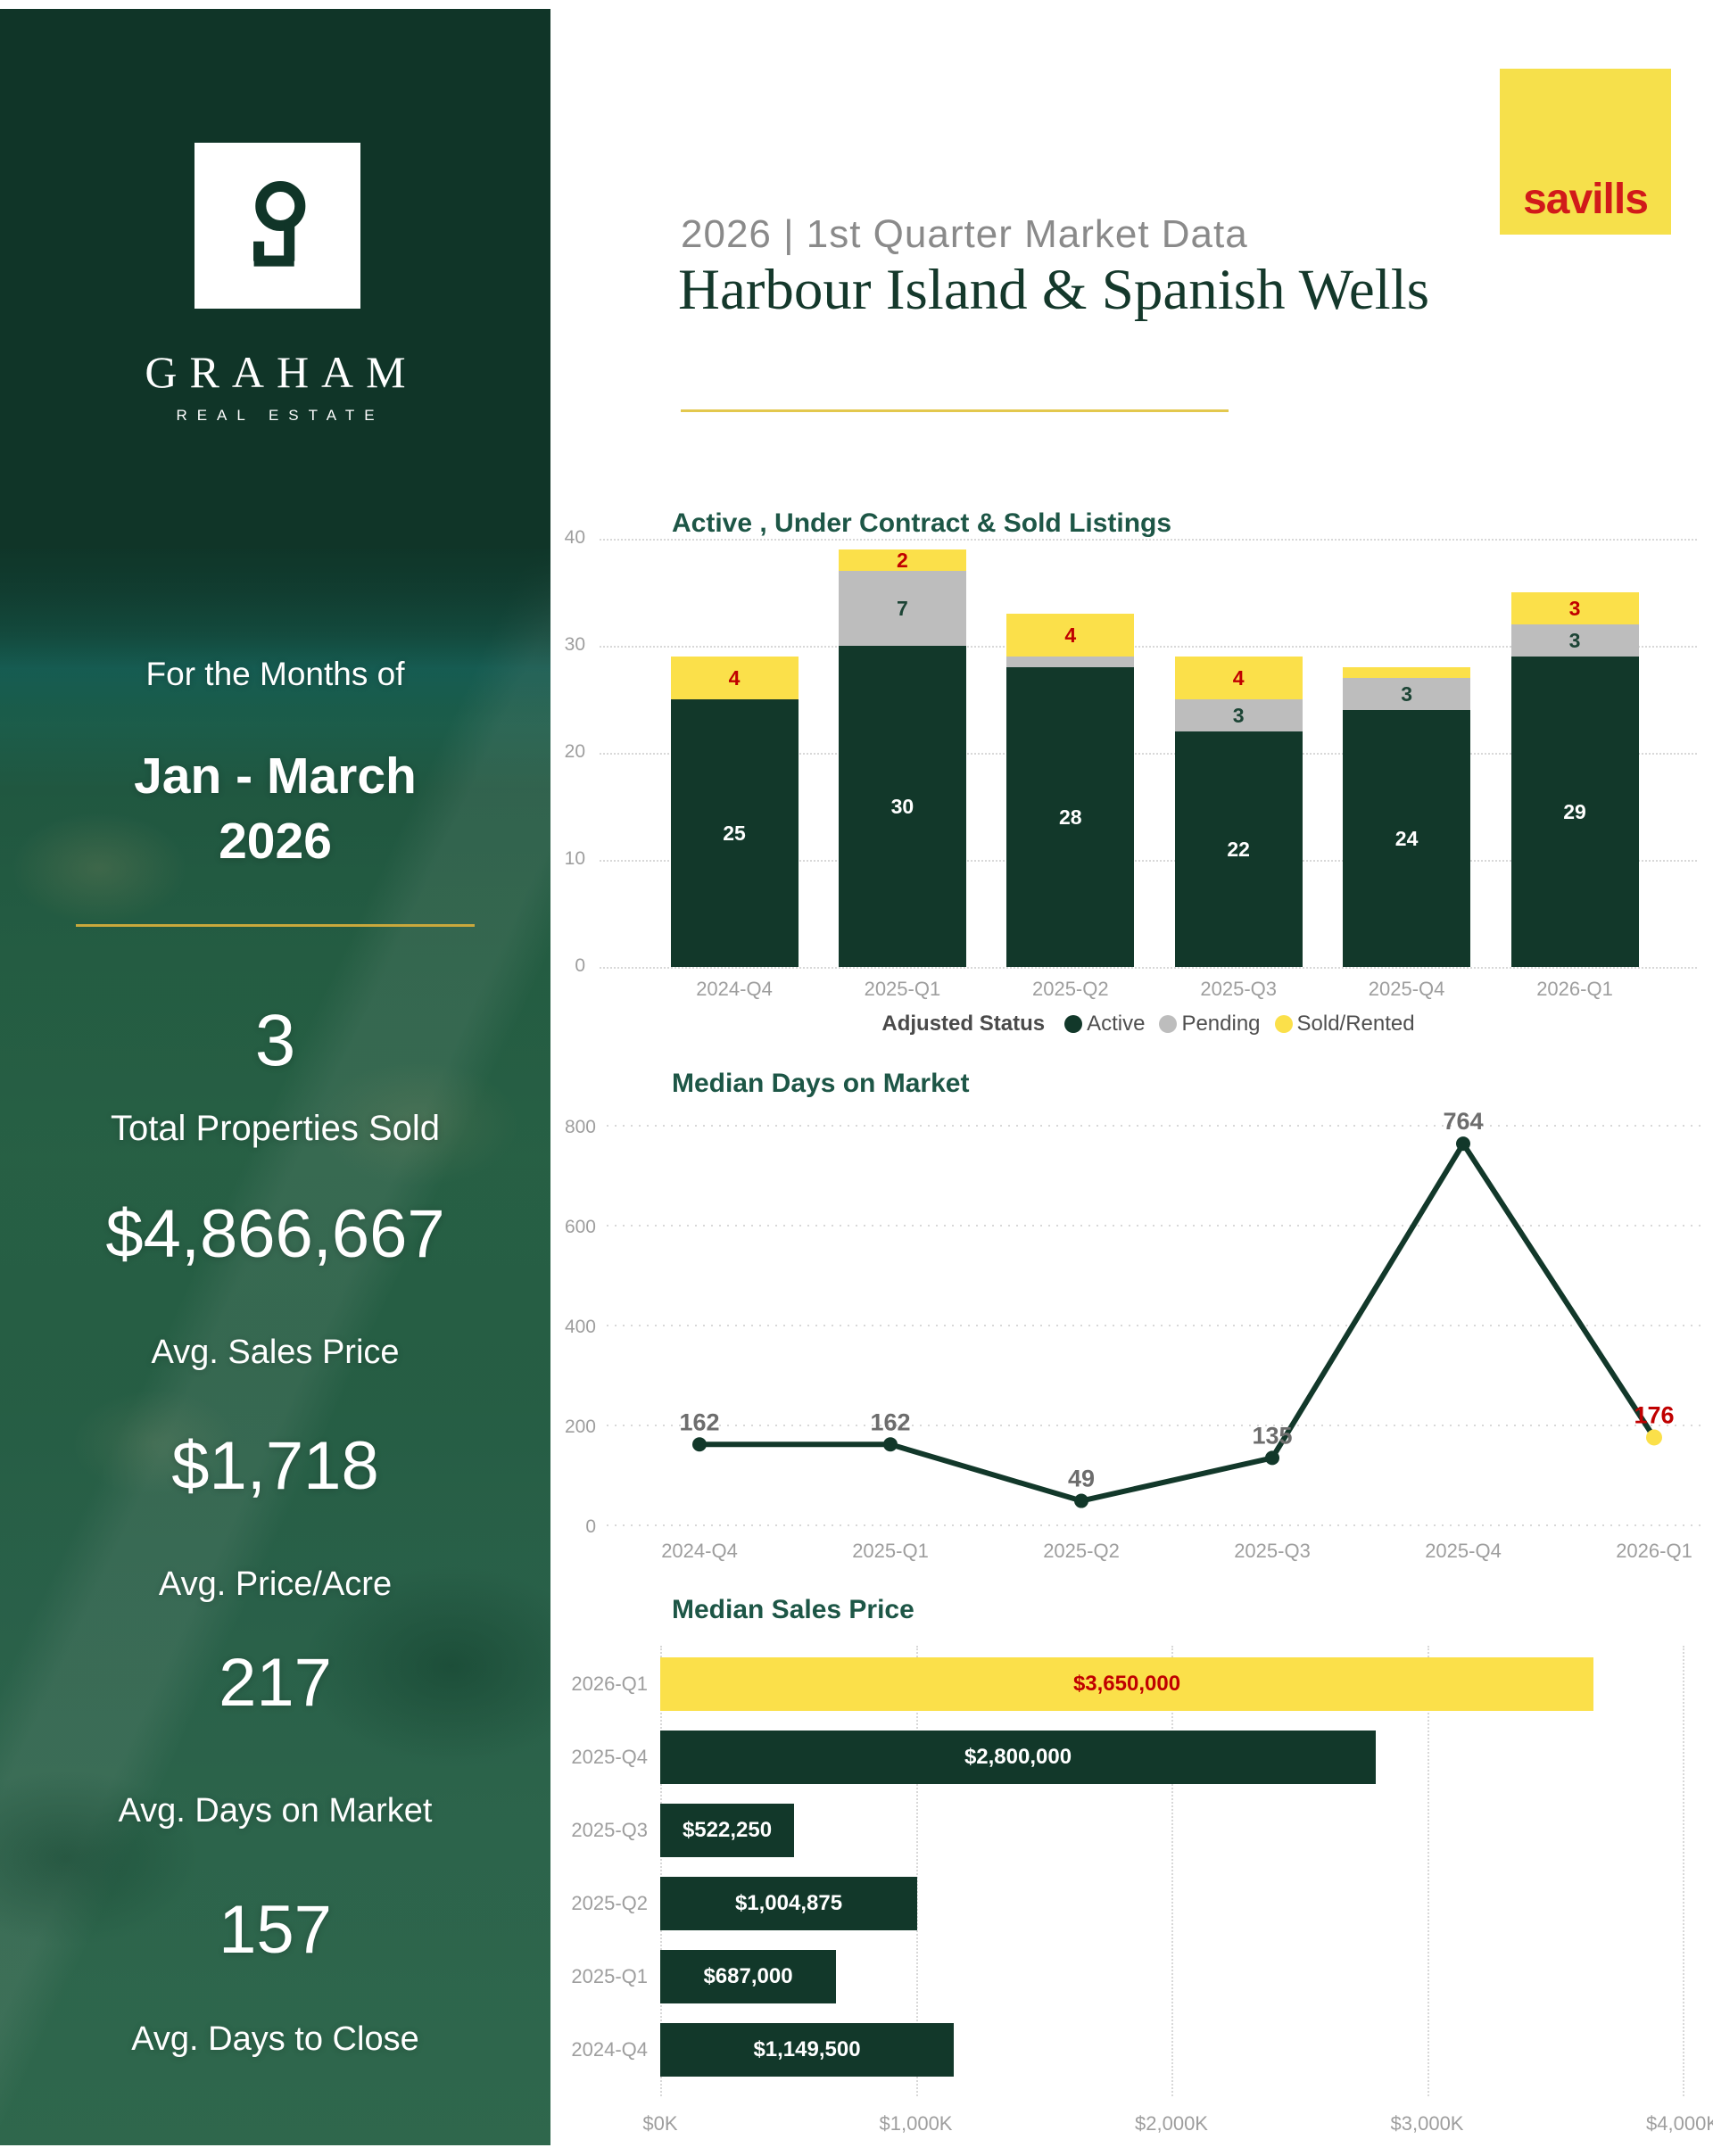 The height and width of the screenshot is (2156, 1713). Describe the element at coordinates (699, 1551) in the screenshot. I see `svg-text: 2024-Q4` at that location.